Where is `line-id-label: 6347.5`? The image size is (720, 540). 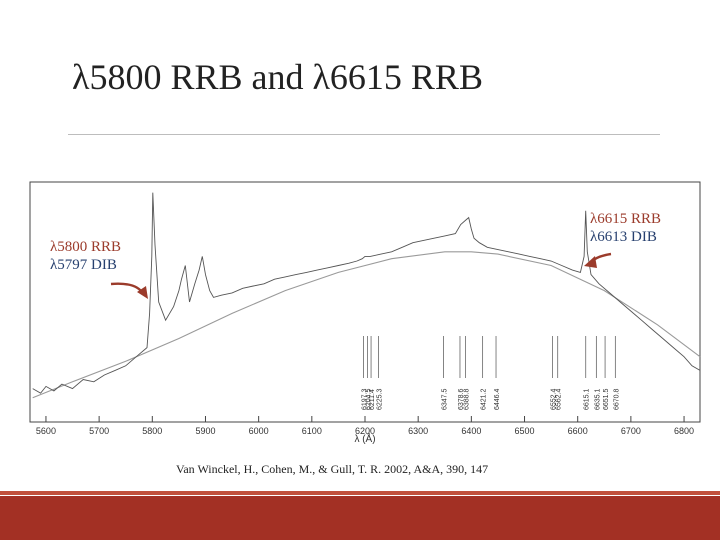 line-id-label: 6347.5 is located at coordinates (444, 399).